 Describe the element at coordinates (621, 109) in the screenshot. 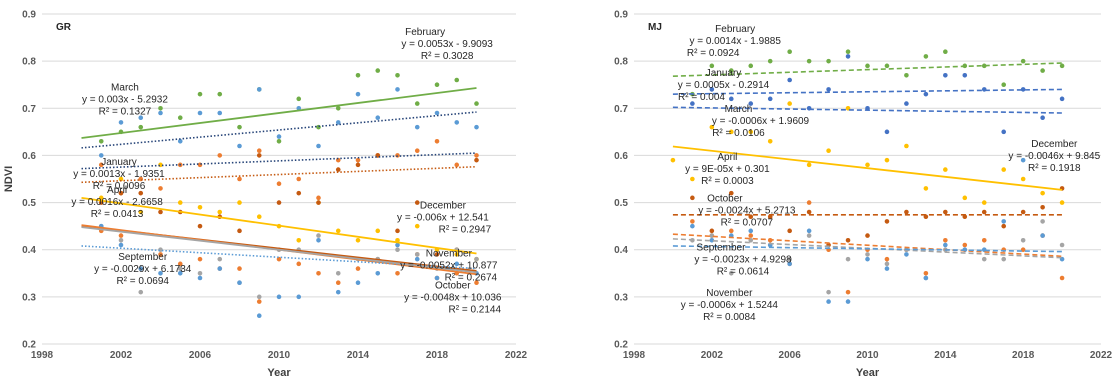

I see `y-tick-label: 0.7` at that location.